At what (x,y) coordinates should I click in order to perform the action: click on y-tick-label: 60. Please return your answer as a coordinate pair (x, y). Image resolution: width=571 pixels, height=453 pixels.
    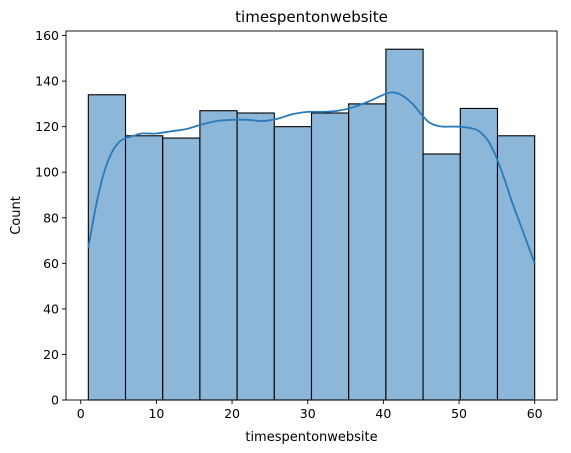
    Looking at the image, I should click on (51, 263).